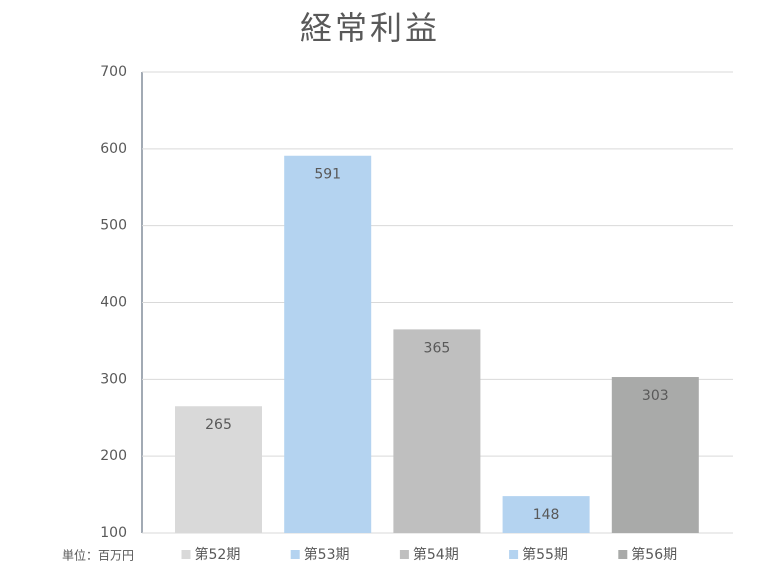 Image resolution: width=769 pixels, height=577 pixels. Describe the element at coordinates (113, 379) in the screenshot. I see `y-tick-label: 300` at that location.